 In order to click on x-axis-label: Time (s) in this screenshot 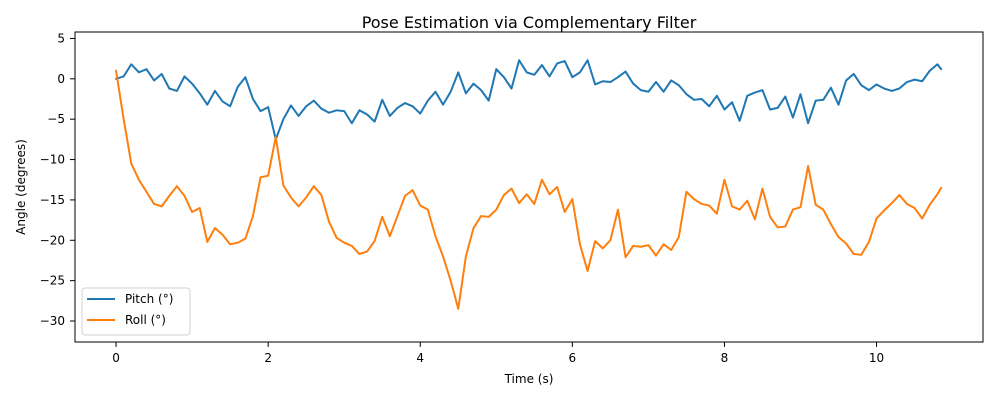, I will do `click(529, 379)`.